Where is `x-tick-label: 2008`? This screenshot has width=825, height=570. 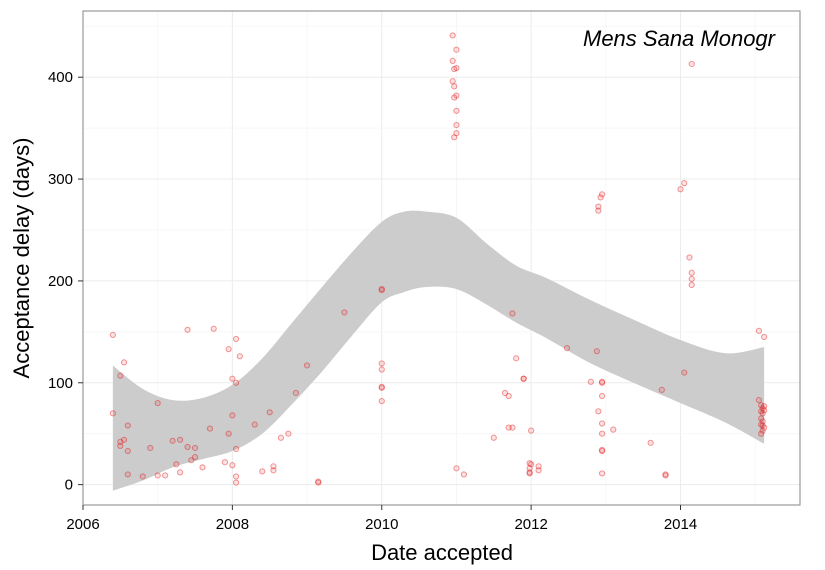
x-tick-label: 2008 is located at coordinates (232, 524).